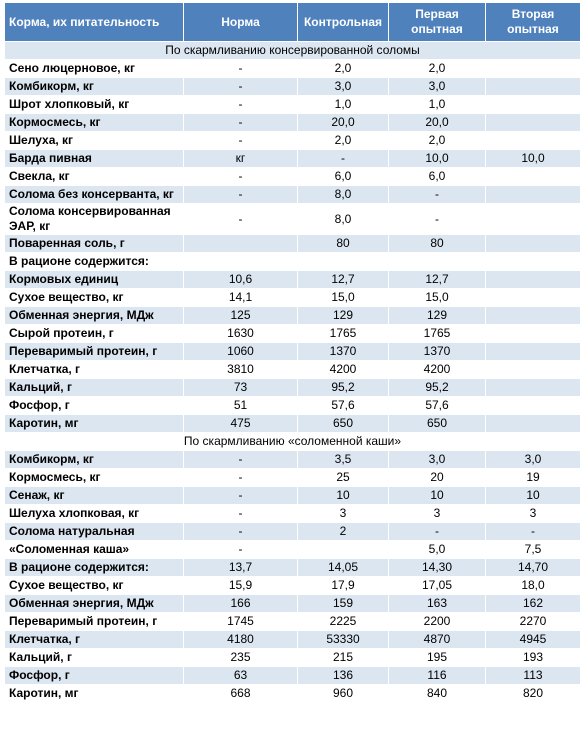  What do you see at coordinates (292, 693) in the screenshot?
I see `table-row: Каротин, мг 668 960 840 820` at bounding box center [292, 693].